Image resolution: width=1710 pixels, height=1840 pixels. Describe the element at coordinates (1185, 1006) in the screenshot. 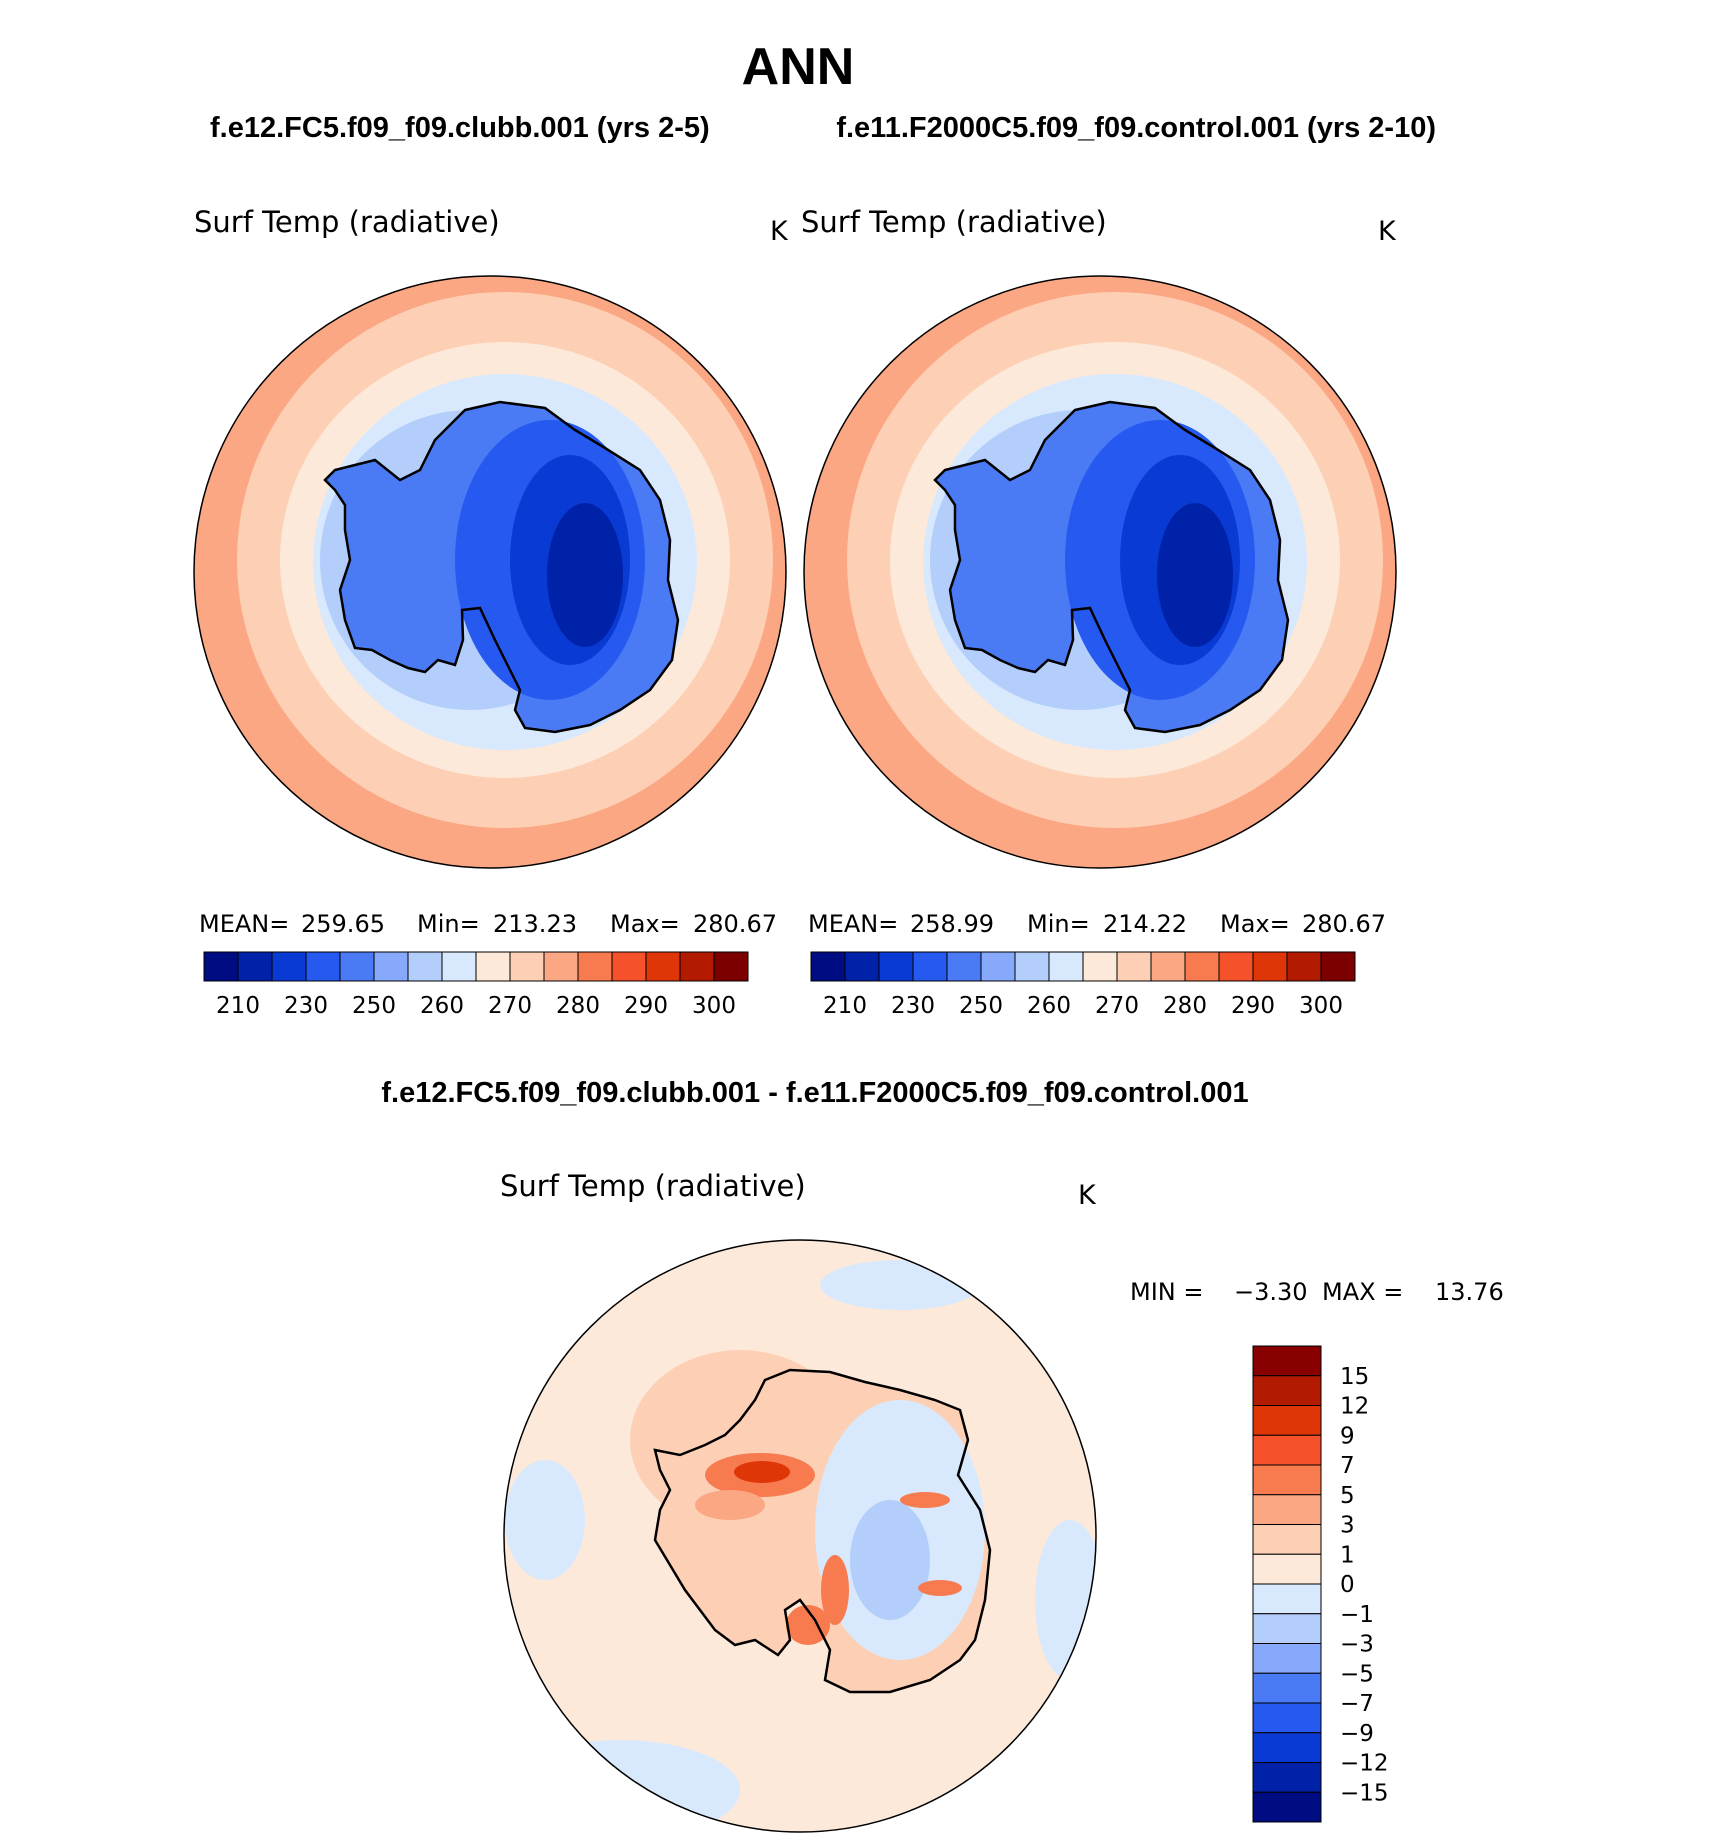

I see `panel2-colorbar-tick-label: 280` at that location.